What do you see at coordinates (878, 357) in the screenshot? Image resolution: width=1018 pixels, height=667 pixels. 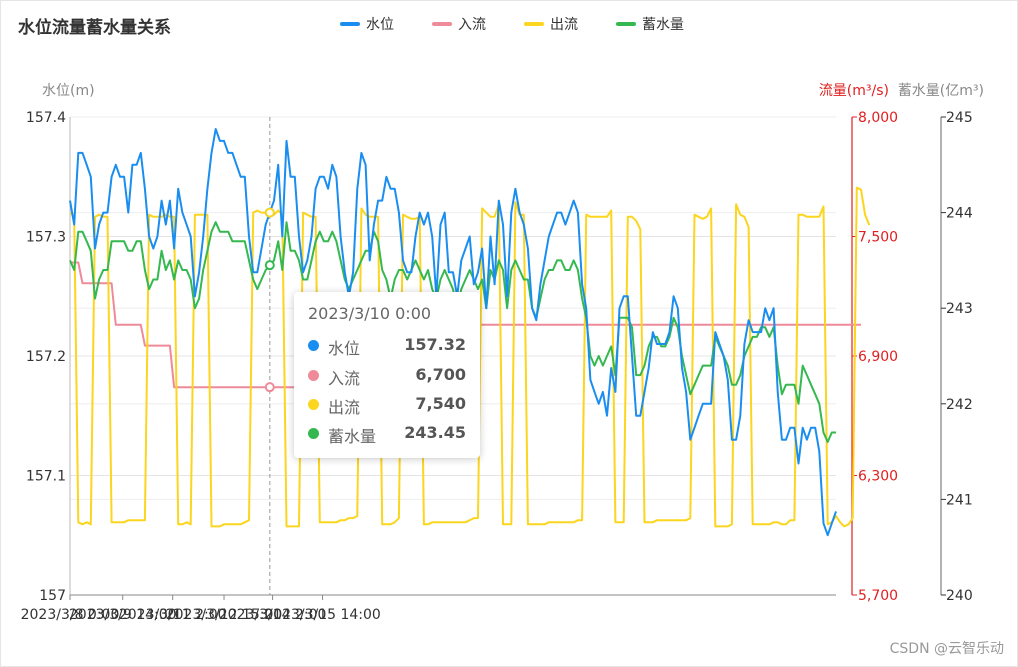 I see `y-tick-label-flow: 6,900` at bounding box center [878, 357].